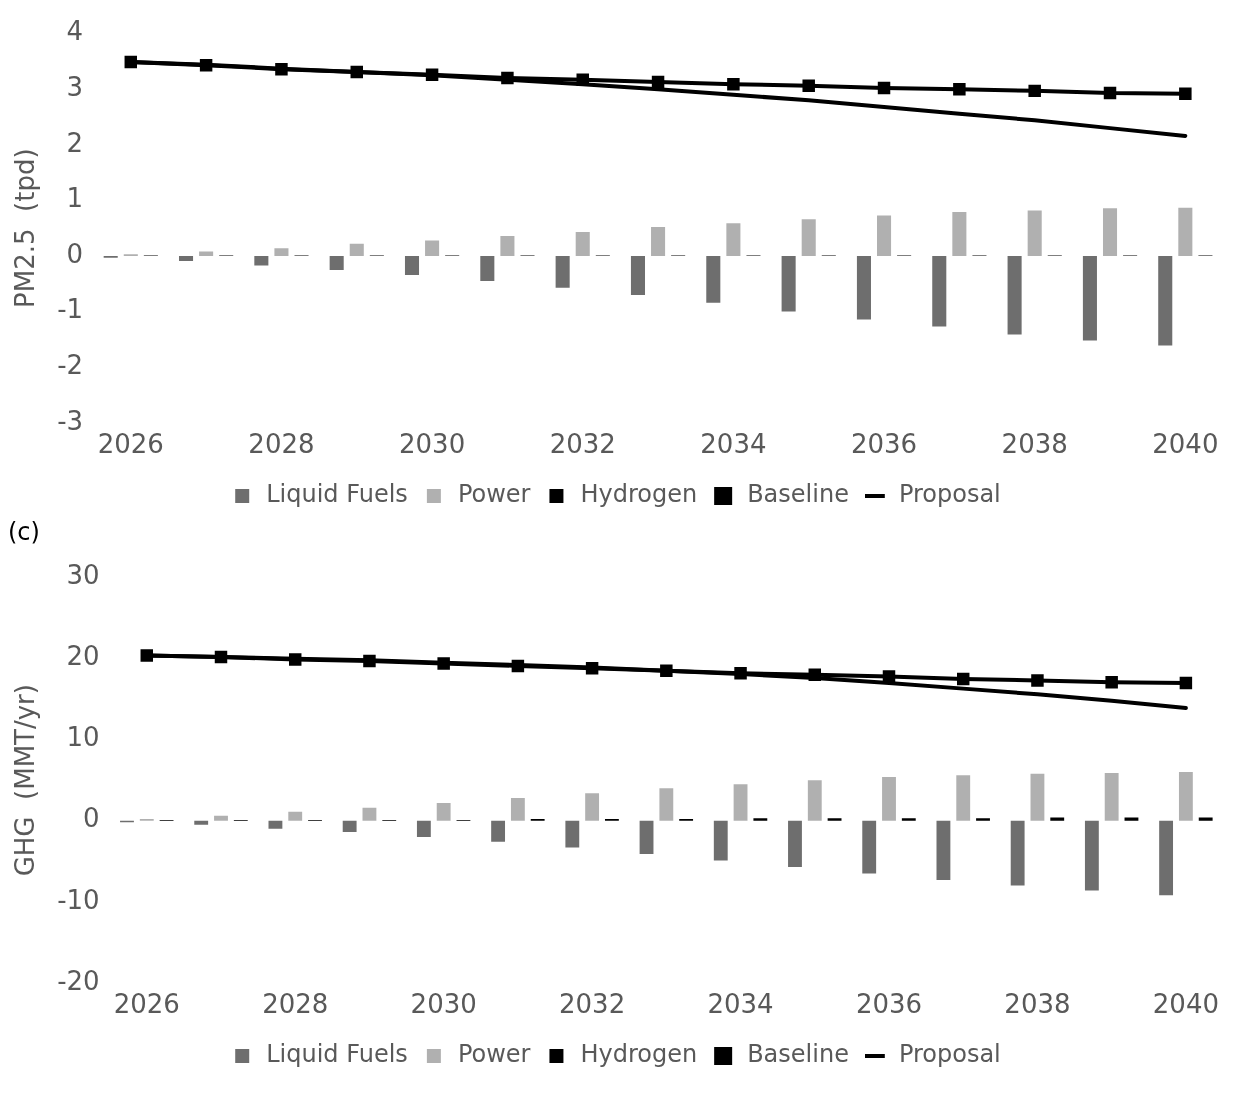 Image resolution: width=1246 pixels, height=1095 pixels. I want to click on y-axis-title: GHG (MMT/yr), so click(25, 780).